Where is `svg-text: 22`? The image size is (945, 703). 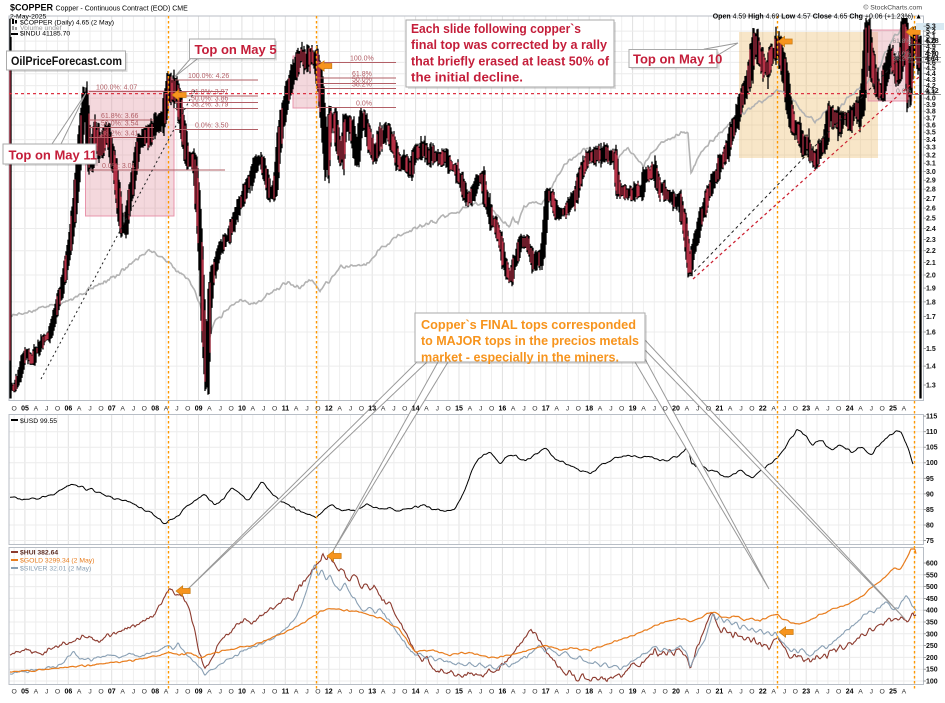
svg-text: 22 is located at coordinates (763, 692).